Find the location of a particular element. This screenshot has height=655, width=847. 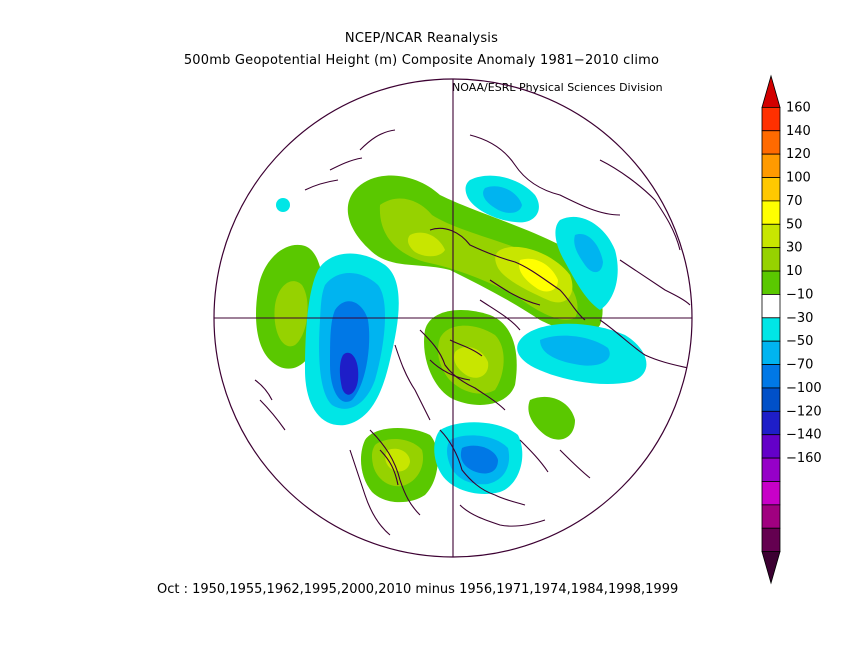

anomaly-negative-east-us is located at coordinates (478, 458).